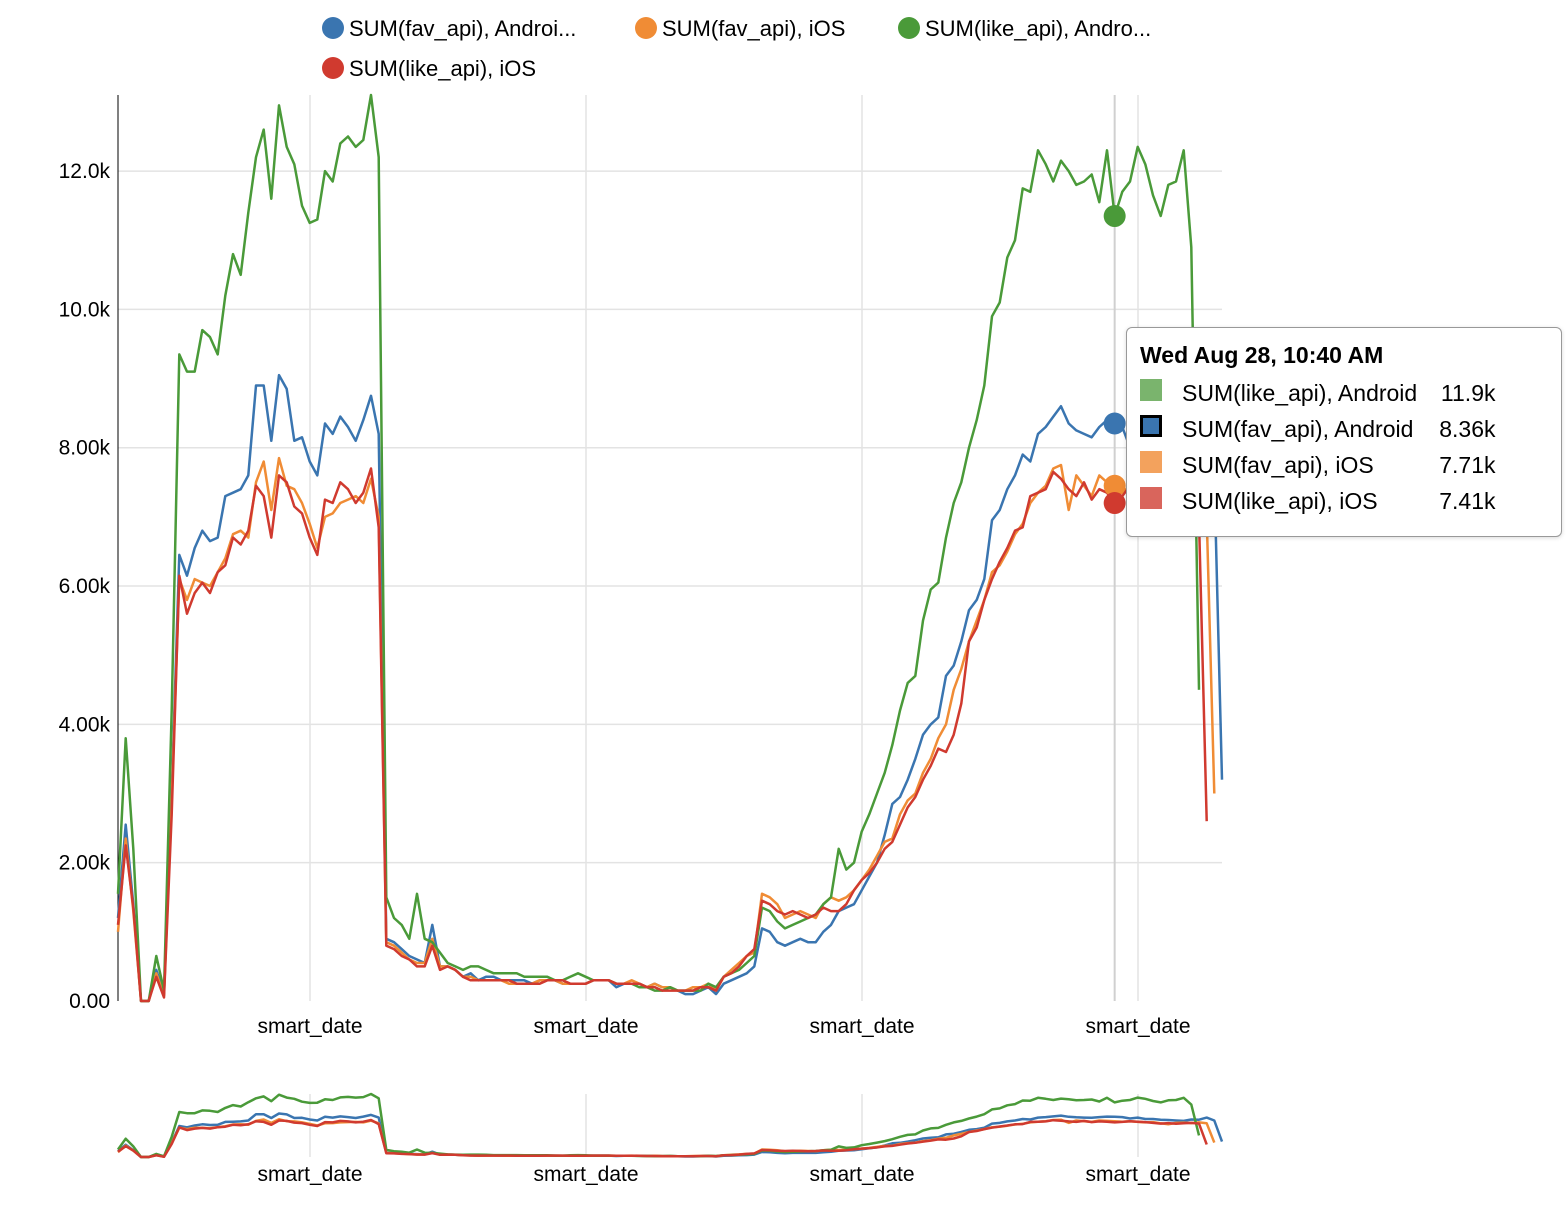 The height and width of the screenshot is (1208, 1568). What do you see at coordinates (1262, 355) in the screenshot?
I see `tooltip-title: Wed Aug 28, 10:40 AM` at bounding box center [1262, 355].